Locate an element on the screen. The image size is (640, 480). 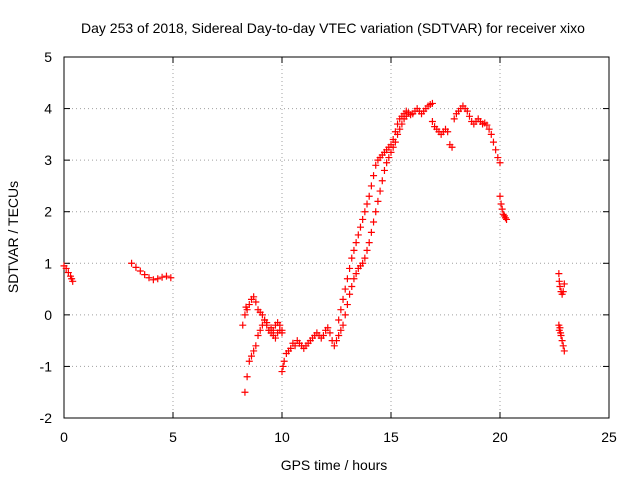
y-tick-label: 4 is located at coordinates (48, 109).